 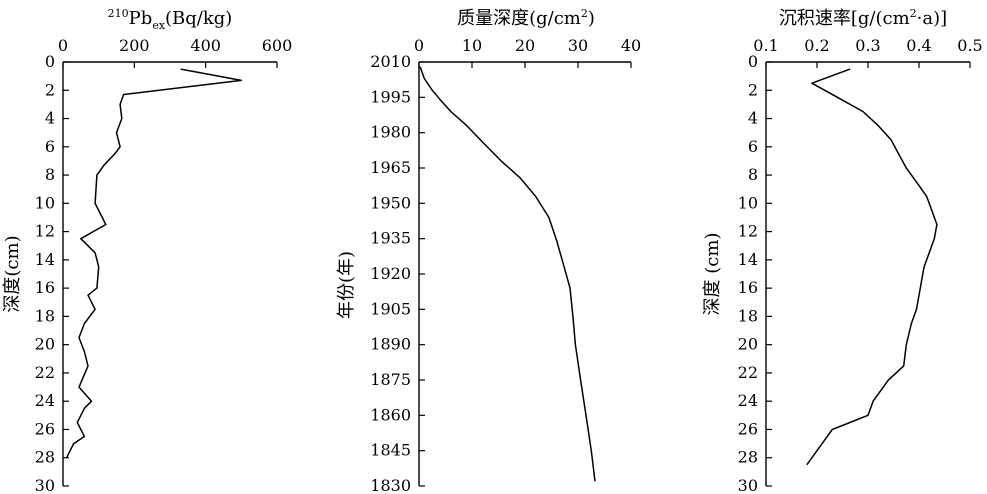 What do you see at coordinates (390, 414) in the screenshot?
I see `y-tick-label: 1860` at bounding box center [390, 414].